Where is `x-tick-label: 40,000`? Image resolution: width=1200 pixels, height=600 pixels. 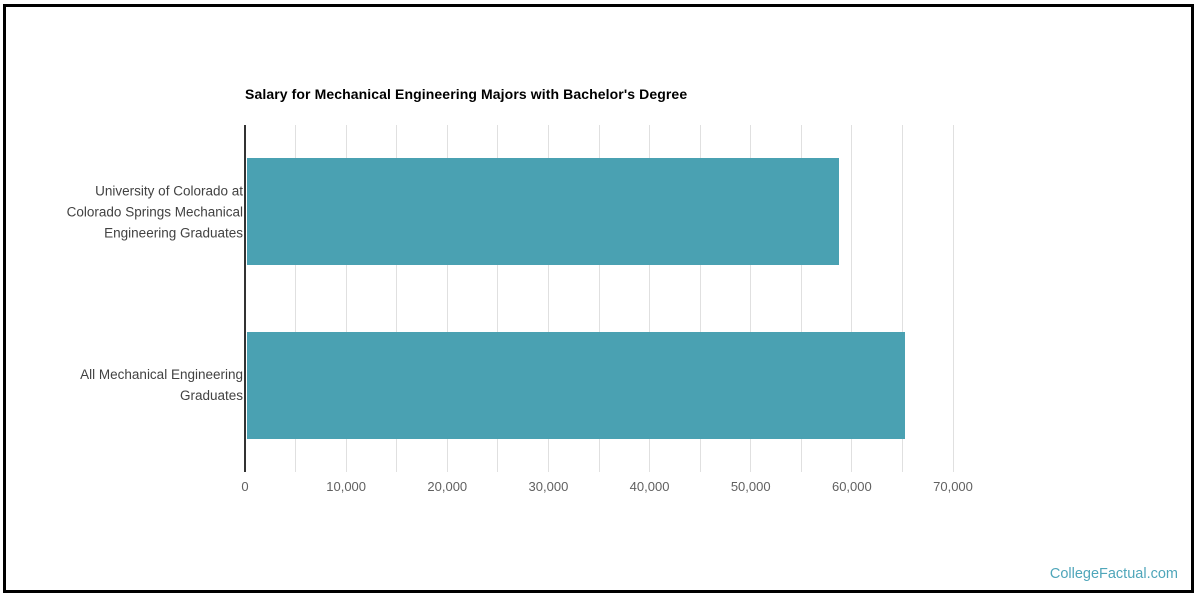 x-tick-label: 40,000 is located at coordinates (649, 486).